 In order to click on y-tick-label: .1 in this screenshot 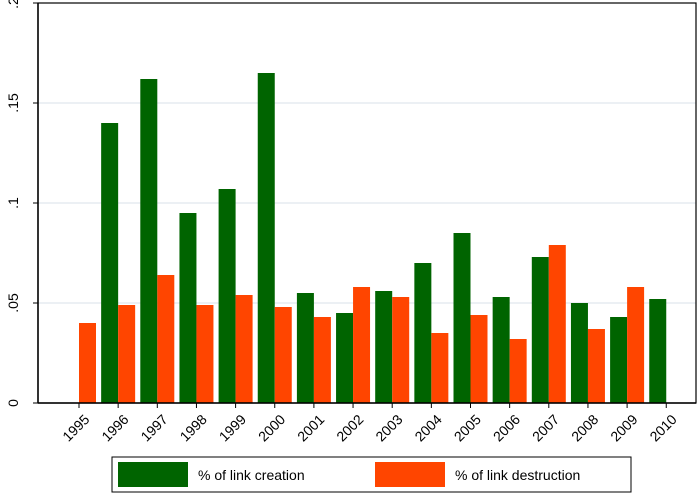, I will do `click(13, 203)`.